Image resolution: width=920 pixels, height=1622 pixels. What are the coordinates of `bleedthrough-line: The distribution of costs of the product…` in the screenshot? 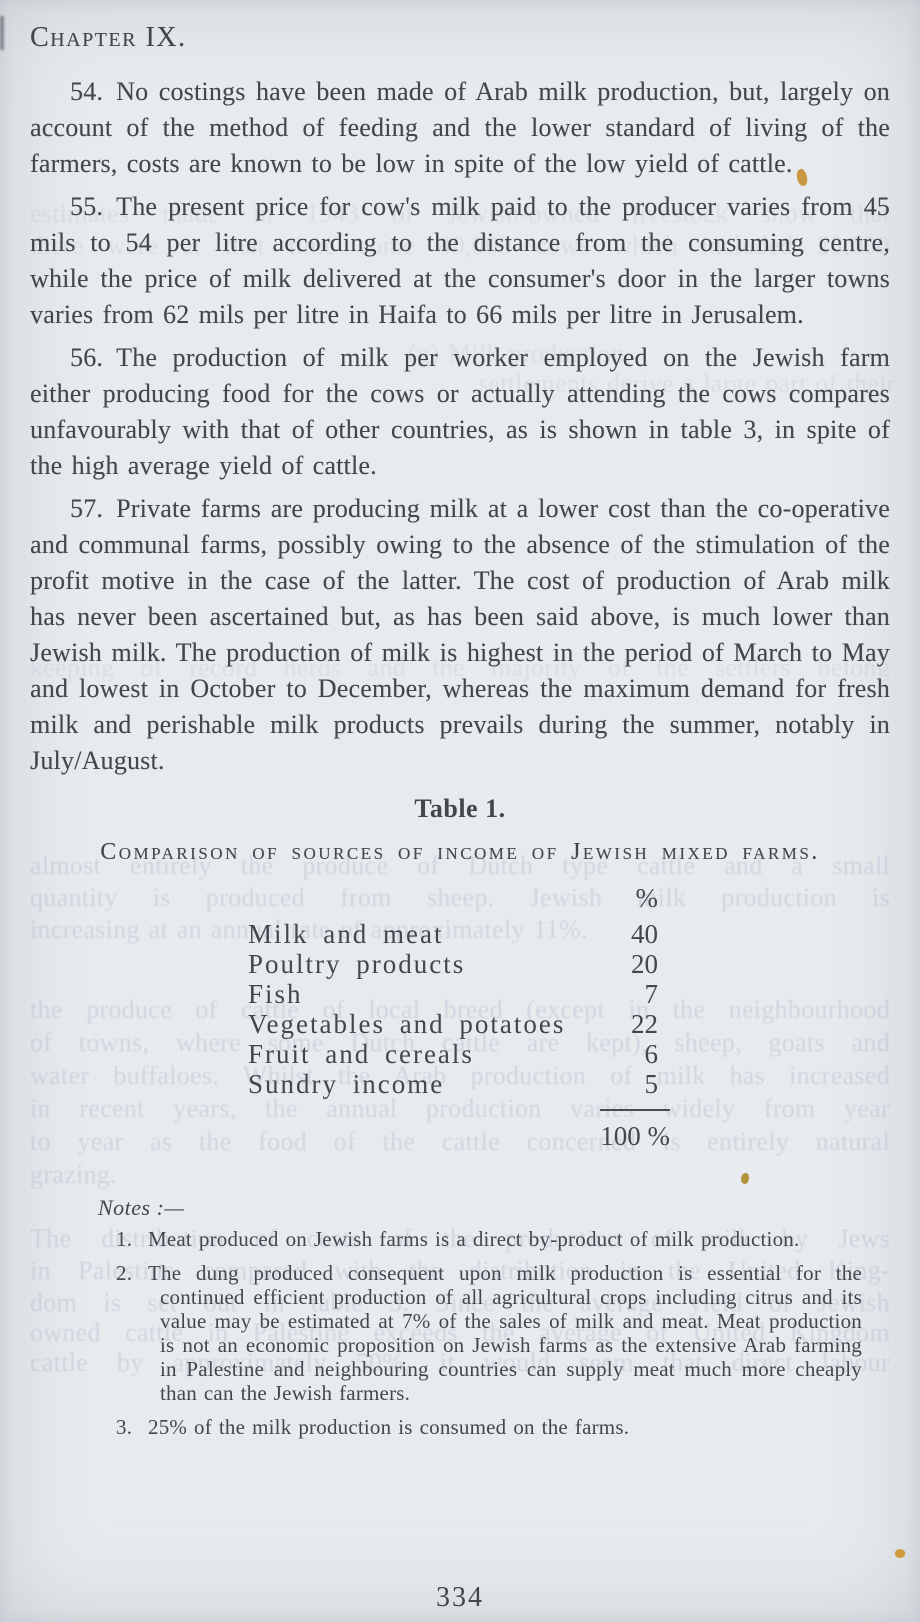 It's located at (460, 1238).